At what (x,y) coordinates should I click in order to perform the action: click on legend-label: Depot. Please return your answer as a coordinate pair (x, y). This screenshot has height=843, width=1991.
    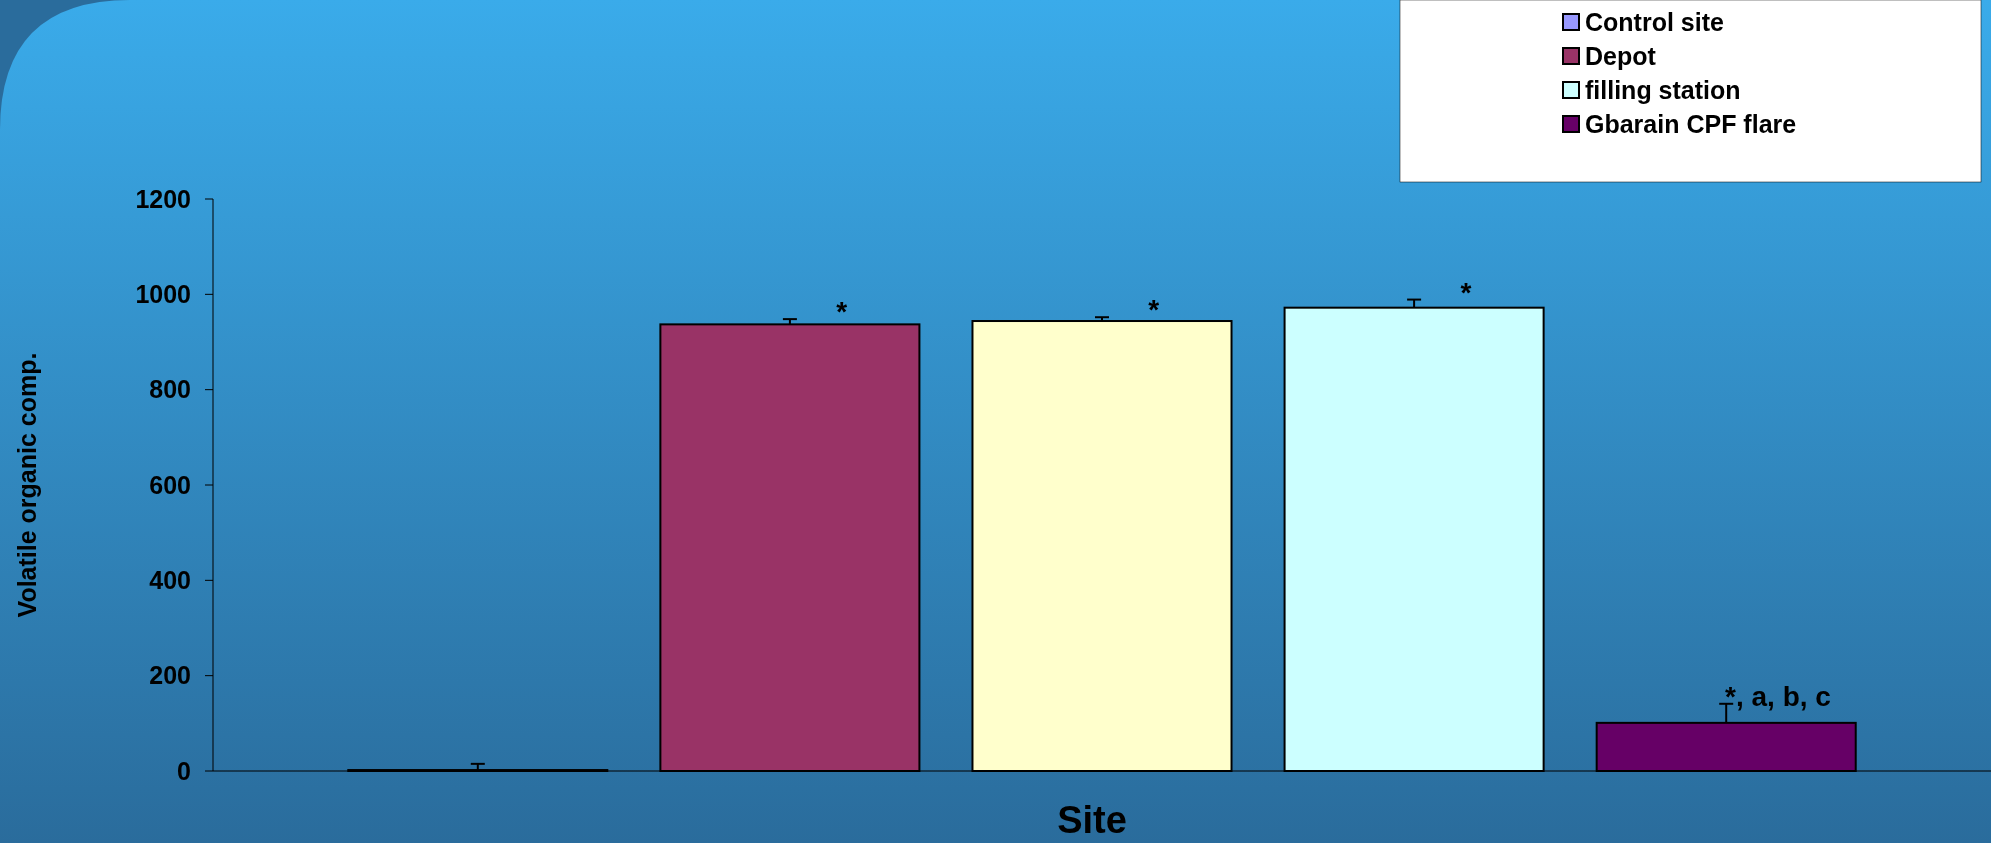
    Looking at the image, I should click on (1621, 55).